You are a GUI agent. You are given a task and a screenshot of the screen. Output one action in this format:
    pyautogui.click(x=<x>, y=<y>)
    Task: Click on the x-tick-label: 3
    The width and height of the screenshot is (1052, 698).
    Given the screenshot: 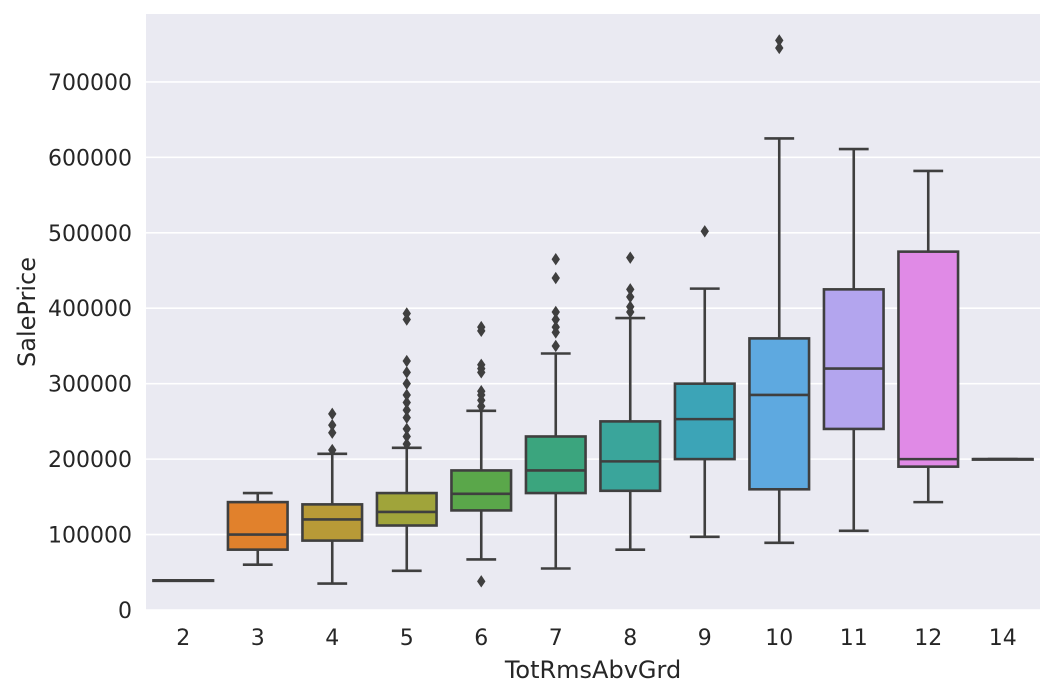 What is the action you would take?
    pyautogui.click(x=258, y=638)
    